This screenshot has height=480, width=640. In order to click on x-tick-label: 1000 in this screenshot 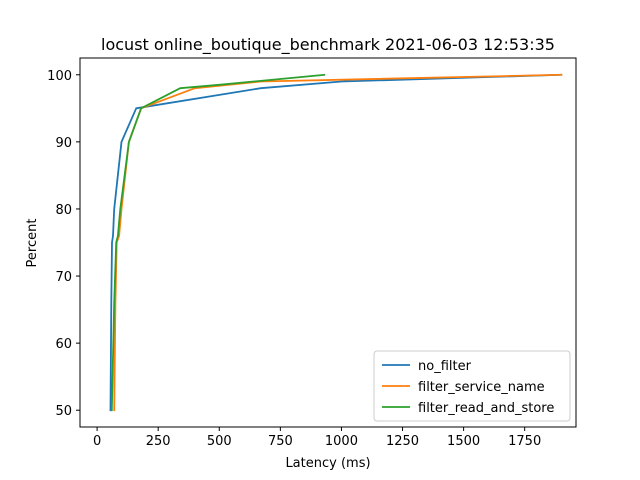, I will do `click(341, 441)`.